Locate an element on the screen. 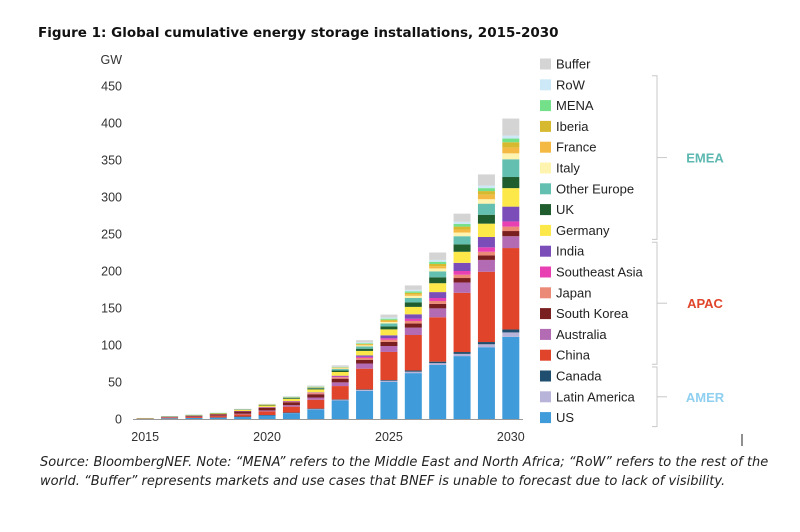 This screenshot has height=532, width=800. legend-item-india: India is located at coordinates (562, 251).